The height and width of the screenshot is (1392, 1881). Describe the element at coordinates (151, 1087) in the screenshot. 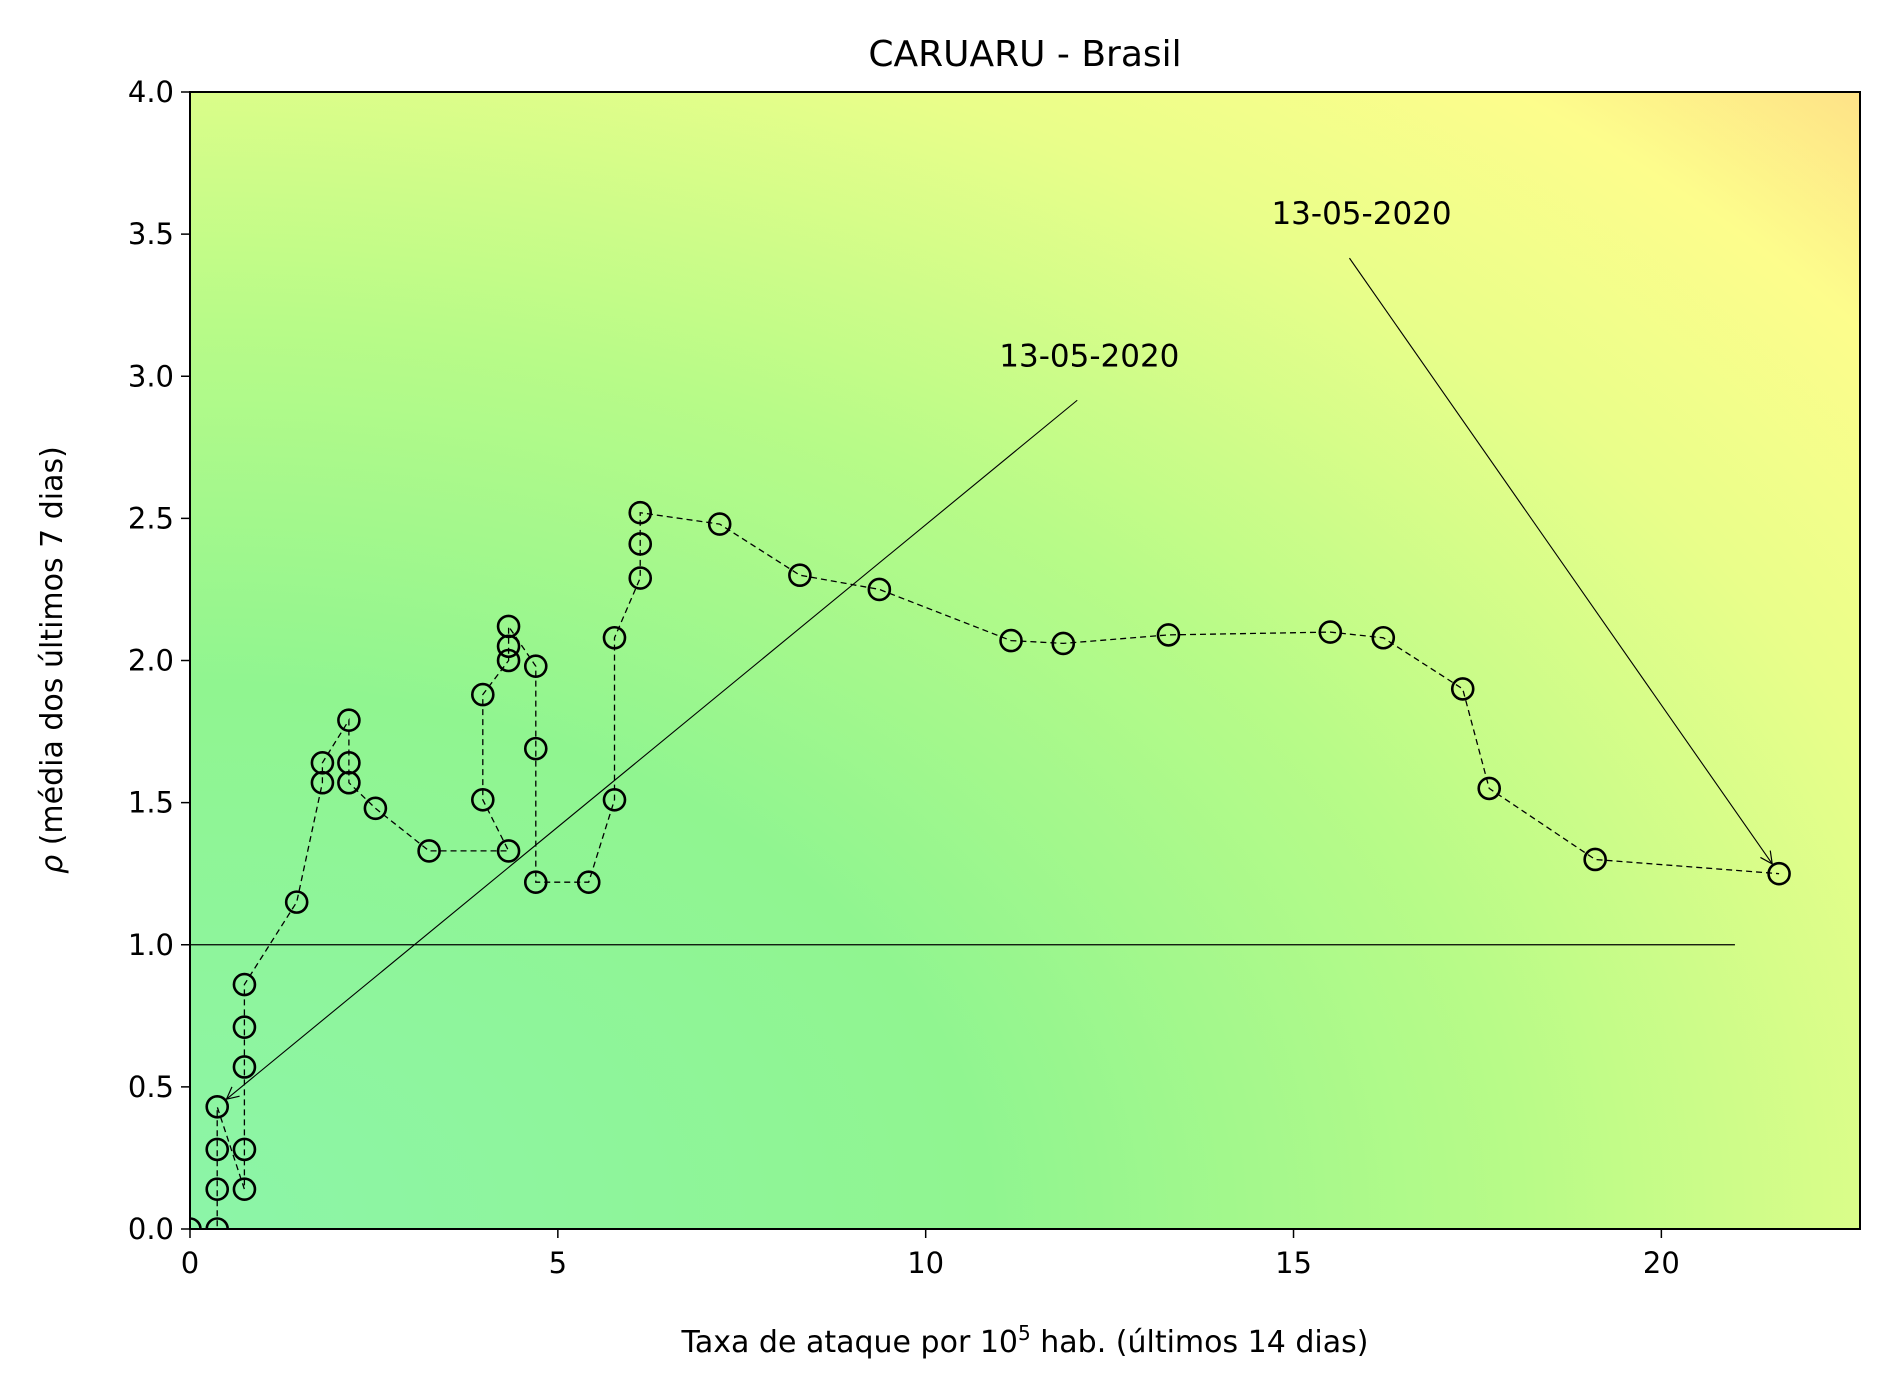

I see `y-tick-label: 0.5` at that location.